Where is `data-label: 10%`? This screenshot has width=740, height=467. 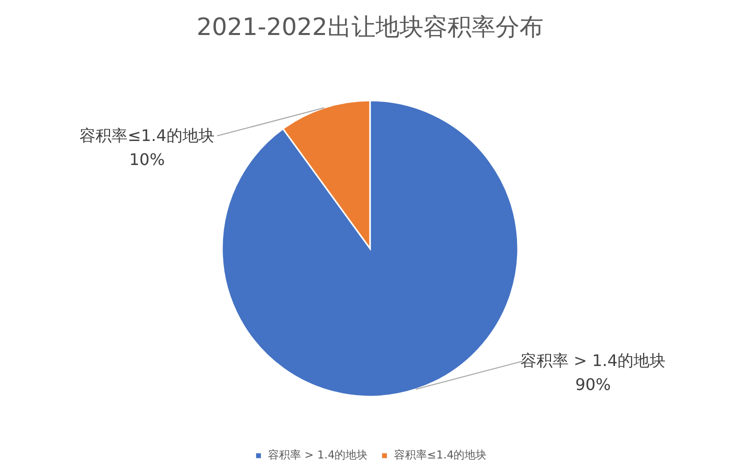
data-label: 10% is located at coordinates (147, 159).